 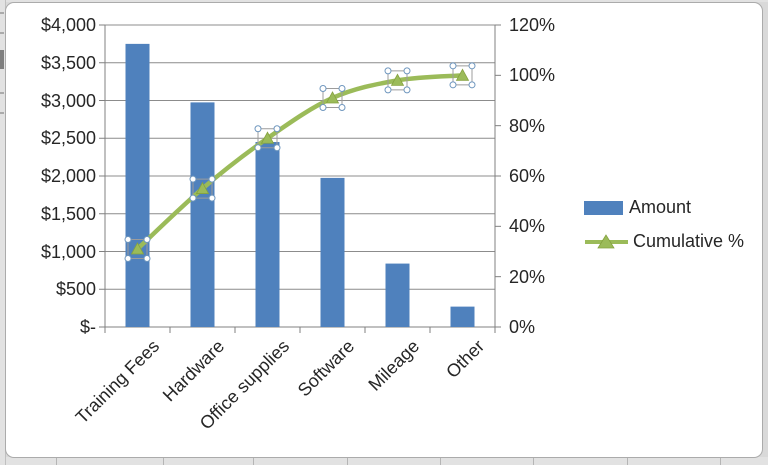 I want to click on line-marker-icon, so click(x=606, y=240).